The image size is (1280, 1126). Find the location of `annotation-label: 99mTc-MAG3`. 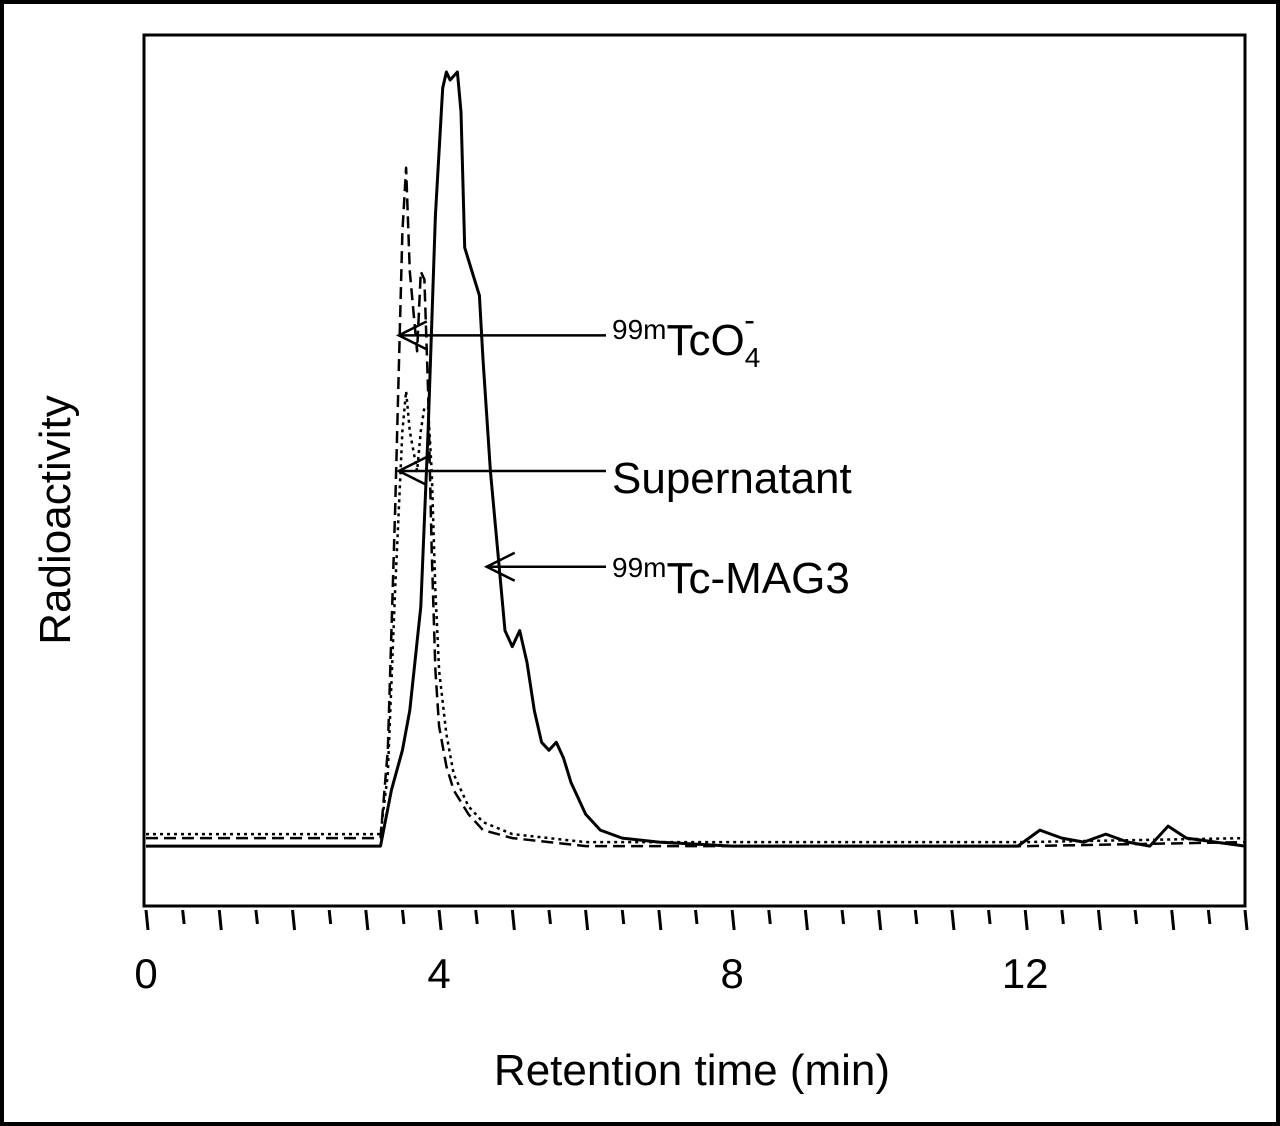

annotation-label: 99mTc-MAG3 is located at coordinates (731, 577).